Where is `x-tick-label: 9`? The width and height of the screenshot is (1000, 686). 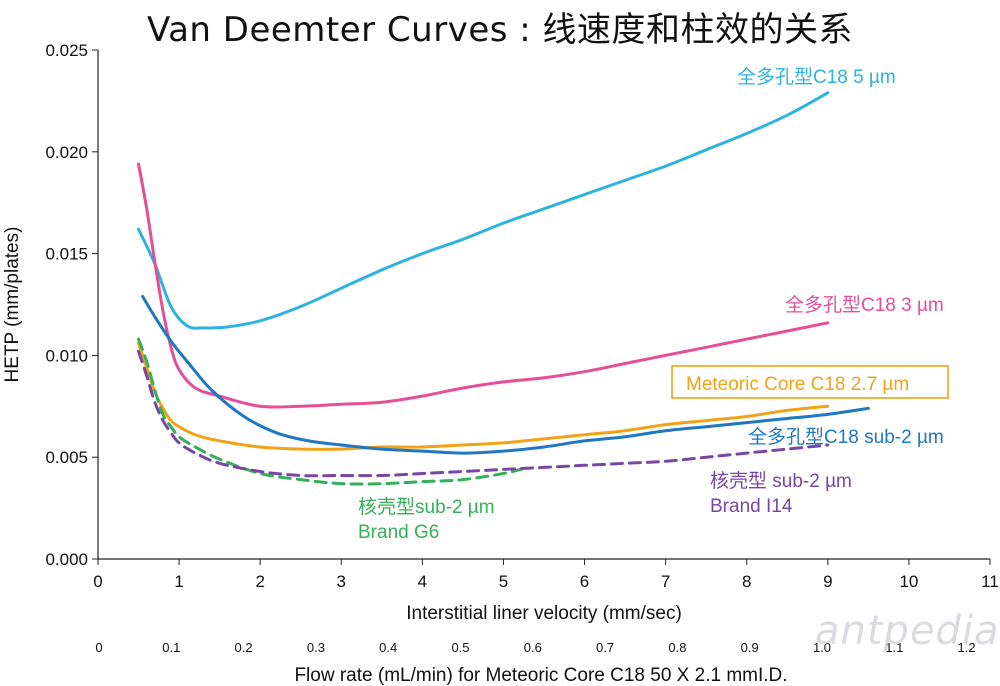
x-tick-label: 9 is located at coordinates (827, 581).